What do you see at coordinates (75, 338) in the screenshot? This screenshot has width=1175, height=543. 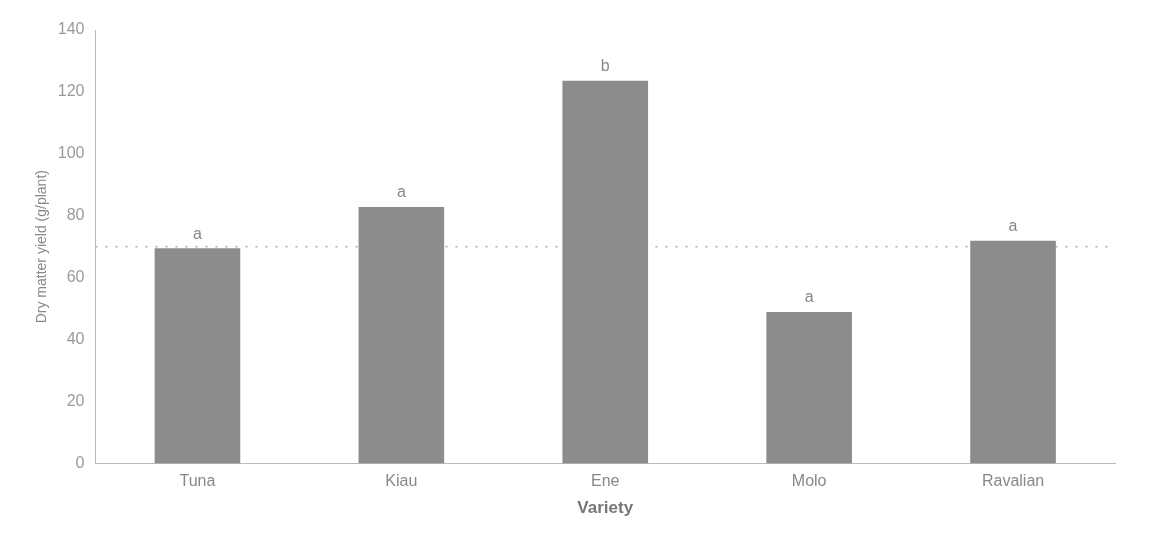 I see `y-tick-label: 40` at bounding box center [75, 338].